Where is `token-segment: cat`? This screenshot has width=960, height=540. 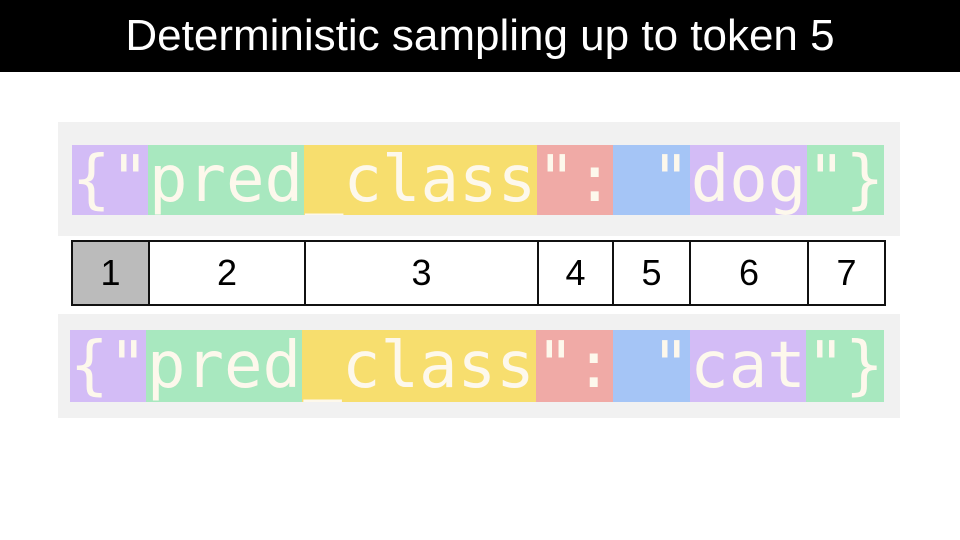 token-segment: cat is located at coordinates (748, 366).